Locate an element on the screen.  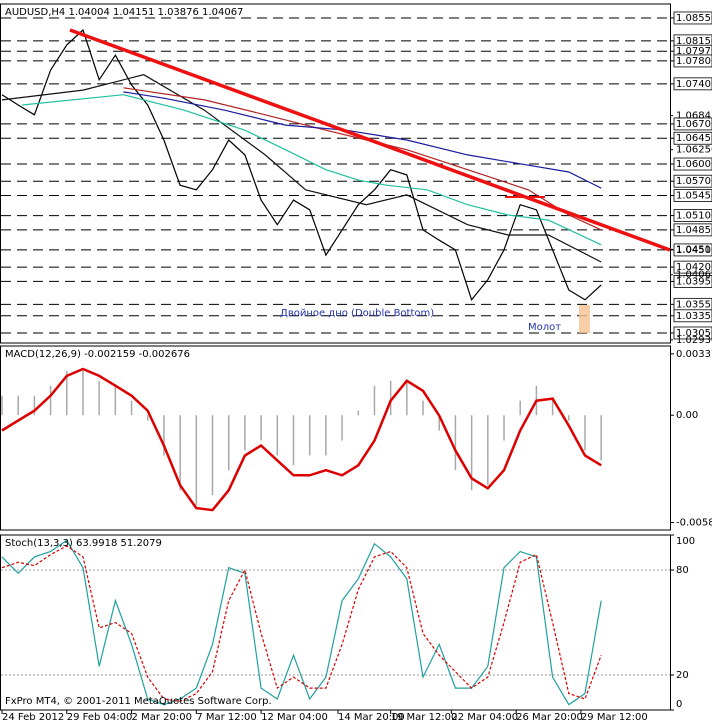
y-tick-label: 1.04200 is located at coordinates (694, 267).